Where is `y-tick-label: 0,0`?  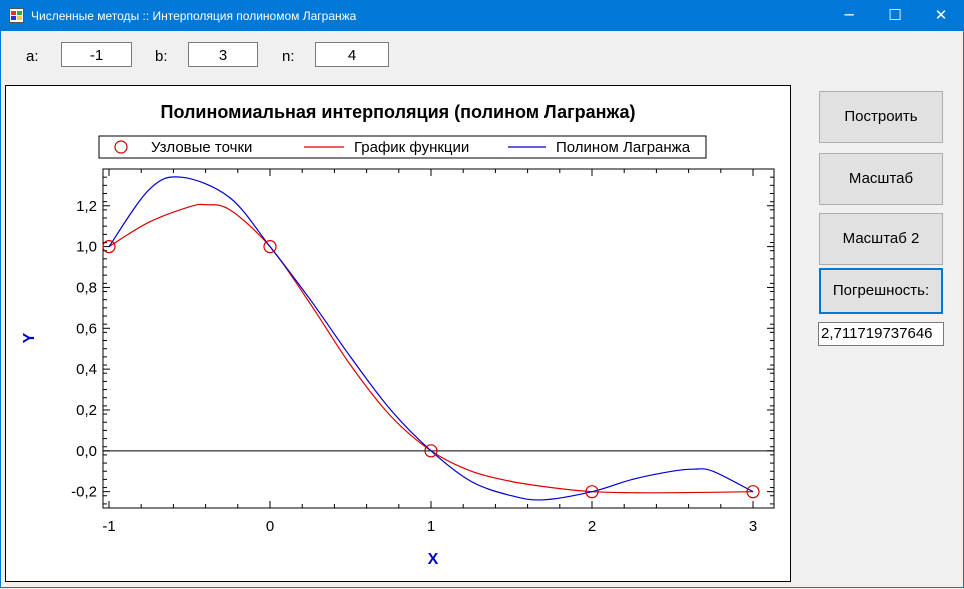 y-tick-label: 0,0 is located at coordinates (86, 451).